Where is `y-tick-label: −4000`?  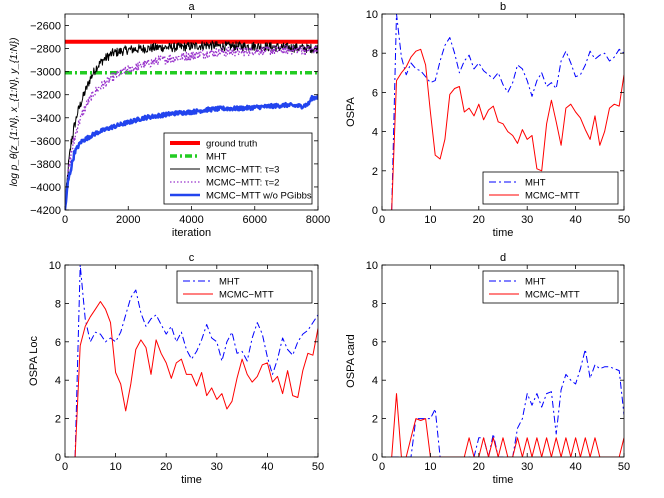
y-tick-label: −4000 is located at coordinates (45, 188).